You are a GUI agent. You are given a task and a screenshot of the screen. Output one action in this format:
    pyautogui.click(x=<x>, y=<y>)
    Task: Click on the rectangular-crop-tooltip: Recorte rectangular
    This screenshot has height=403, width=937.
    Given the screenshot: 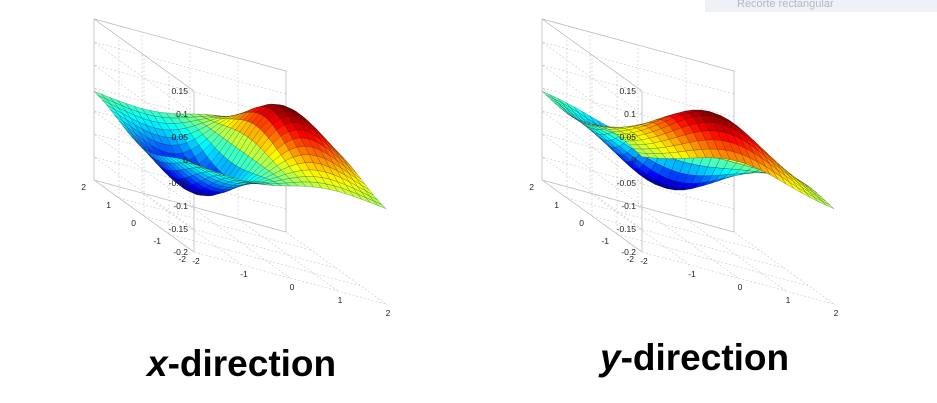 What is the action you would take?
    pyautogui.click(x=821, y=6)
    